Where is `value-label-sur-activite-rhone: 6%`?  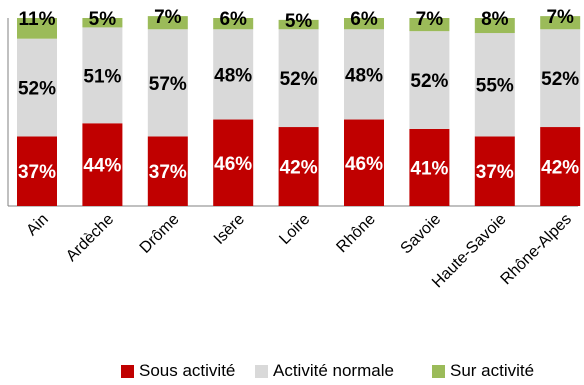
value-label-sur-activite-rhone: 6% is located at coordinates (364, 19).